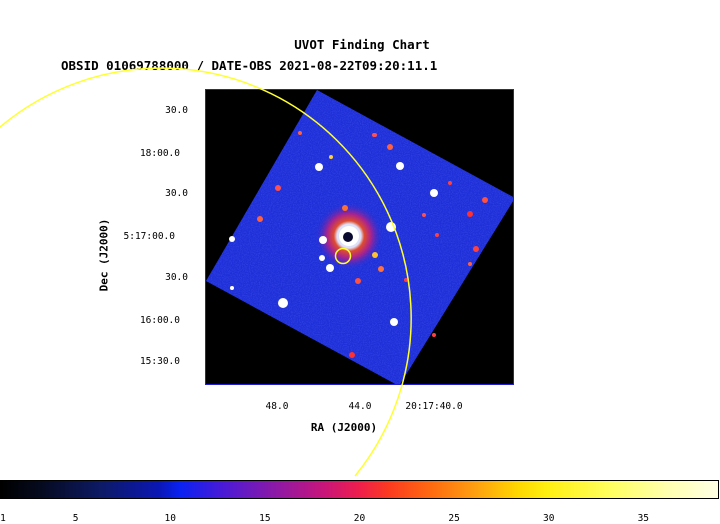  Describe the element at coordinates (159, 153) in the screenshot. I see `dec-tick-label: 18:00.0` at that location.